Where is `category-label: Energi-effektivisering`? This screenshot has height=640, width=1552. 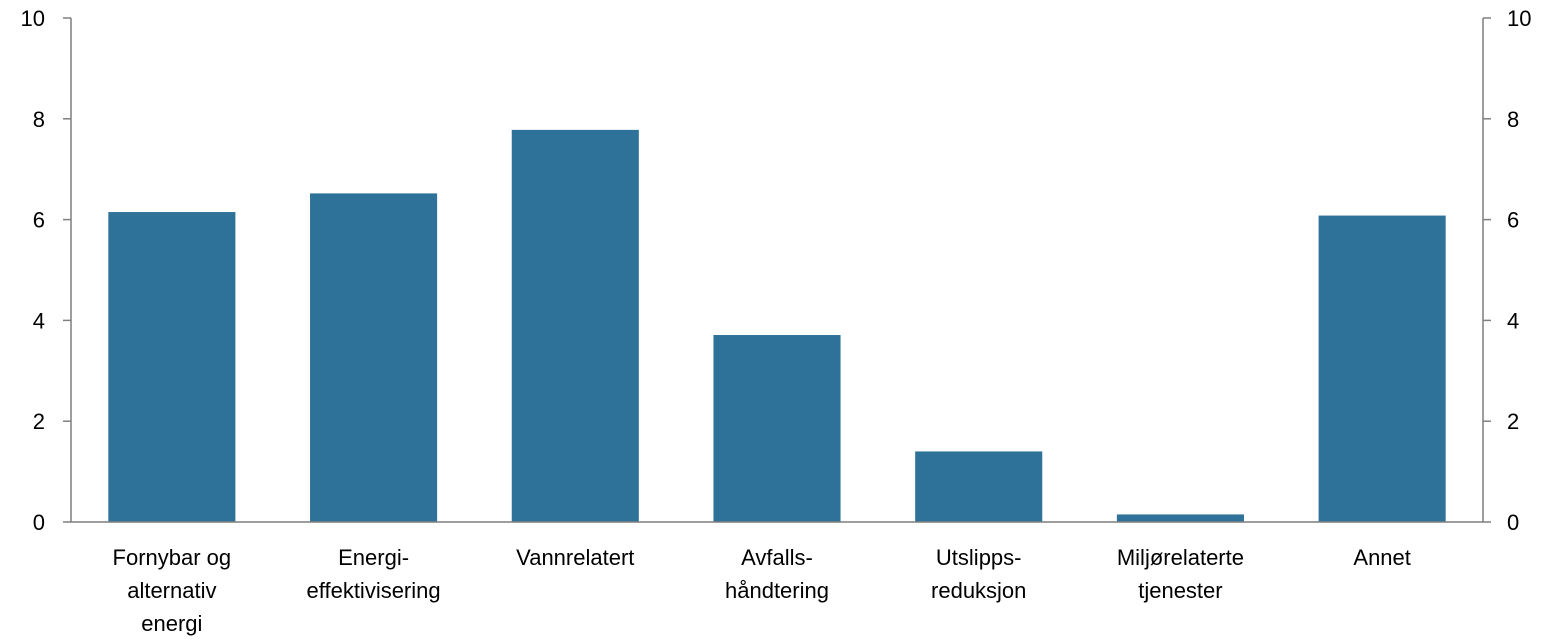 category-label: Energi-effektivisering is located at coordinates (374, 574).